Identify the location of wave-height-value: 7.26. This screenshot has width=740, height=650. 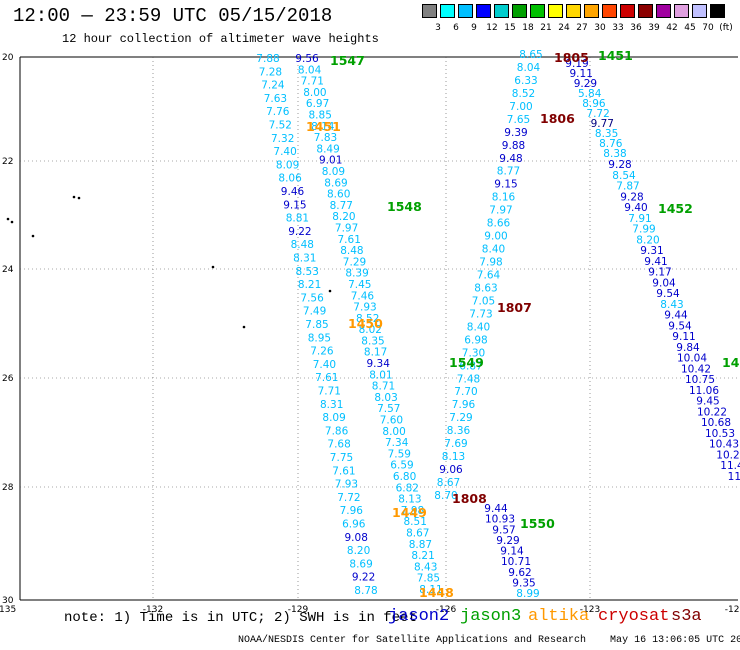
(322, 352).